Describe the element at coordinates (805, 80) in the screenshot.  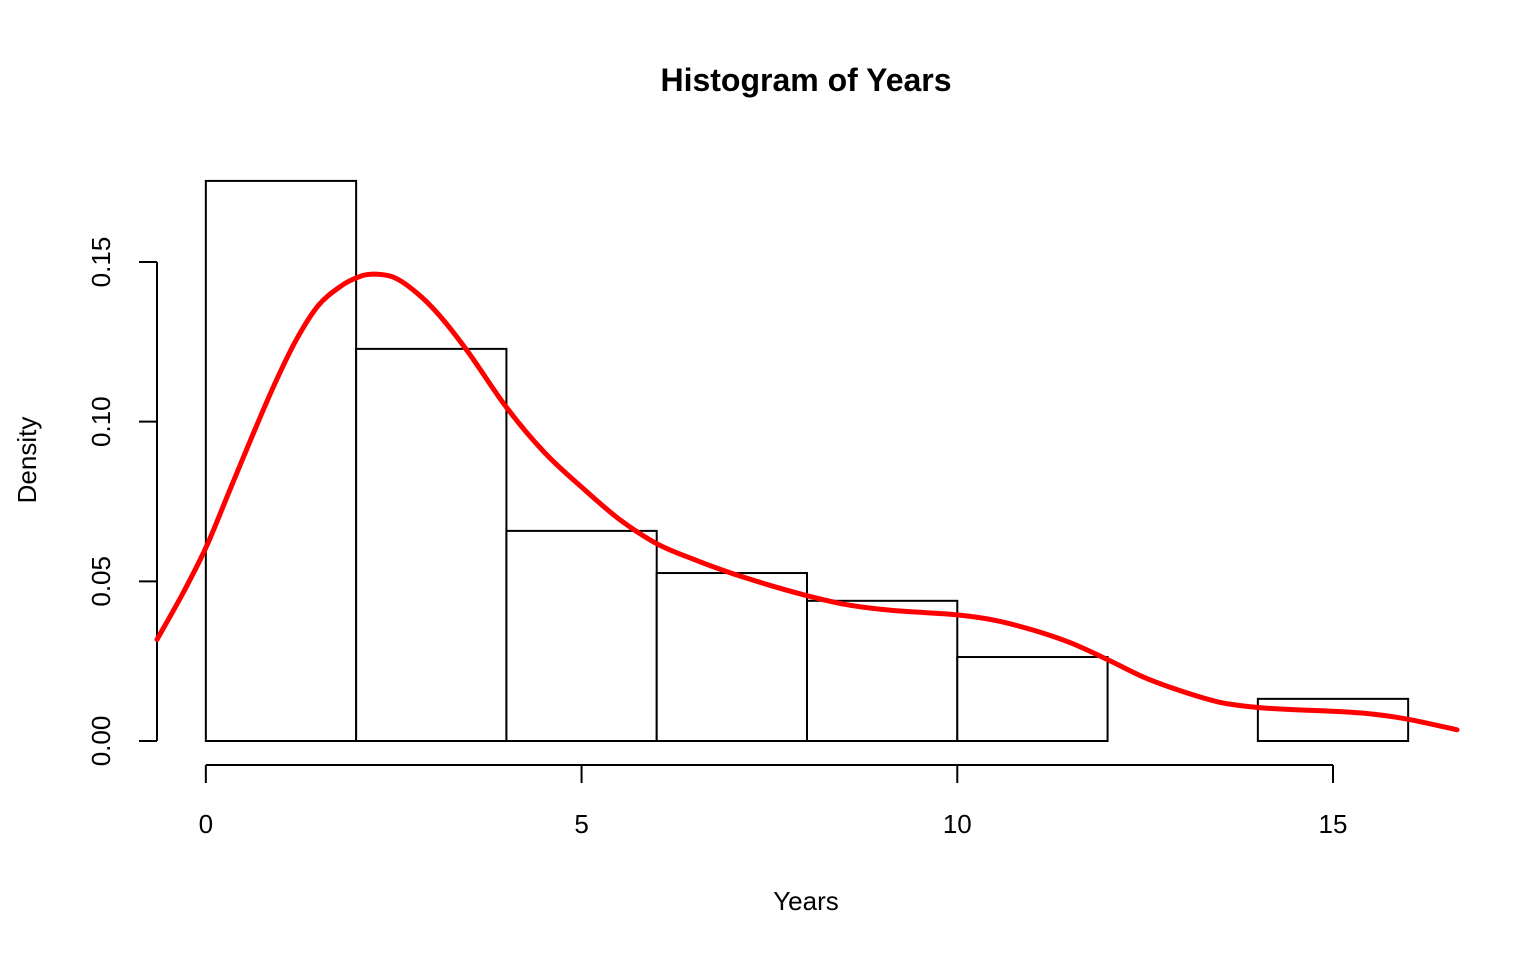
I see `chart-title: Histogram of Years` at that location.